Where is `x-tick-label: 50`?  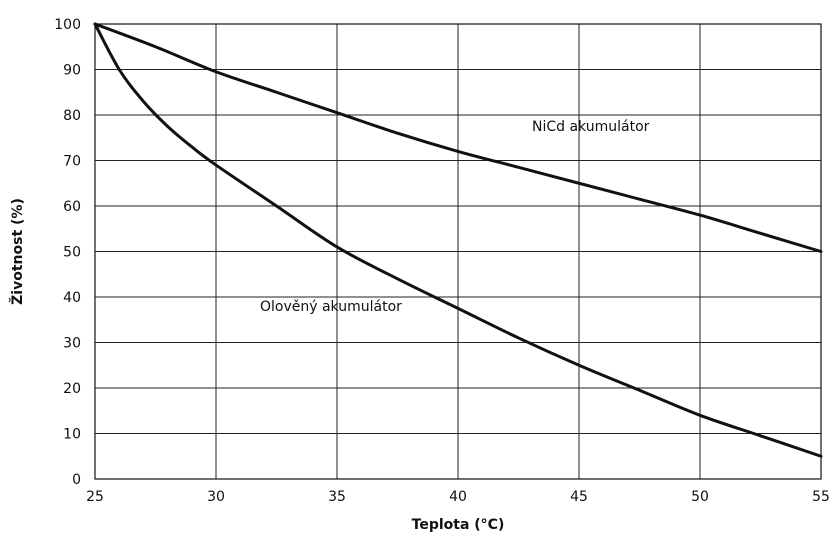 x-tick-label: 50 is located at coordinates (700, 497).